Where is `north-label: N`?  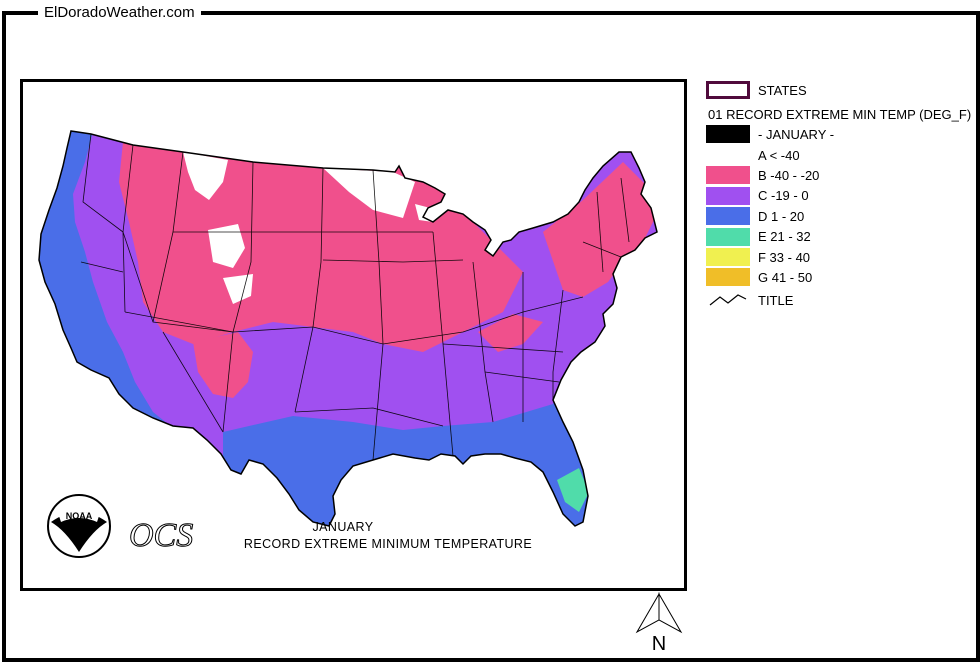 north-label: N is located at coordinates (659, 643).